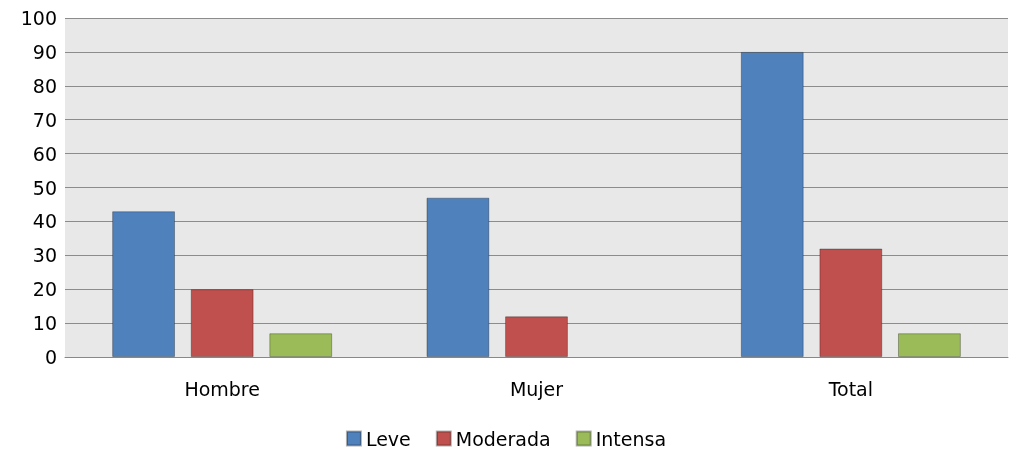 The width and height of the screenshot is (1012, 455). What do you see at coordinates (44, 221) in the screenshot?
I see `y-tick-label: 40` at bounding box center [44, 221].